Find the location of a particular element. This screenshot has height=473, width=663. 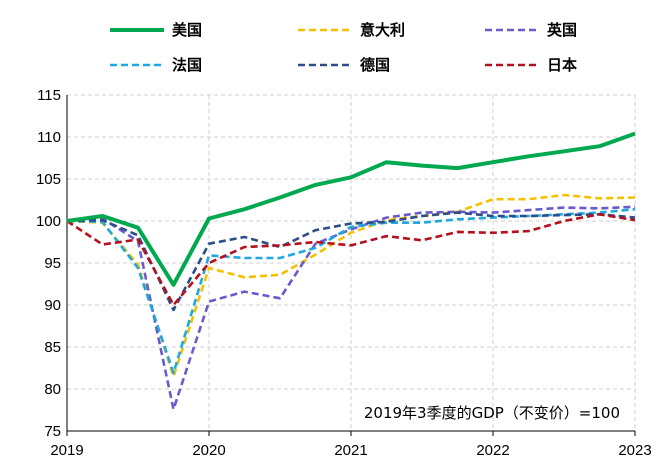

y-tick-label: 90 is located at coordinates (52, 305).